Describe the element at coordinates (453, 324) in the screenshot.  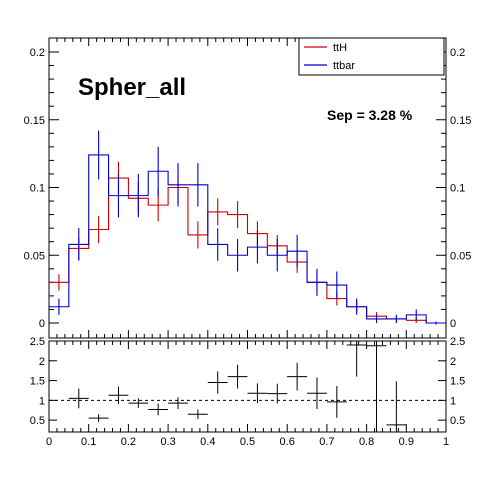
I see `main-ytick-label-right: 0` at that location.